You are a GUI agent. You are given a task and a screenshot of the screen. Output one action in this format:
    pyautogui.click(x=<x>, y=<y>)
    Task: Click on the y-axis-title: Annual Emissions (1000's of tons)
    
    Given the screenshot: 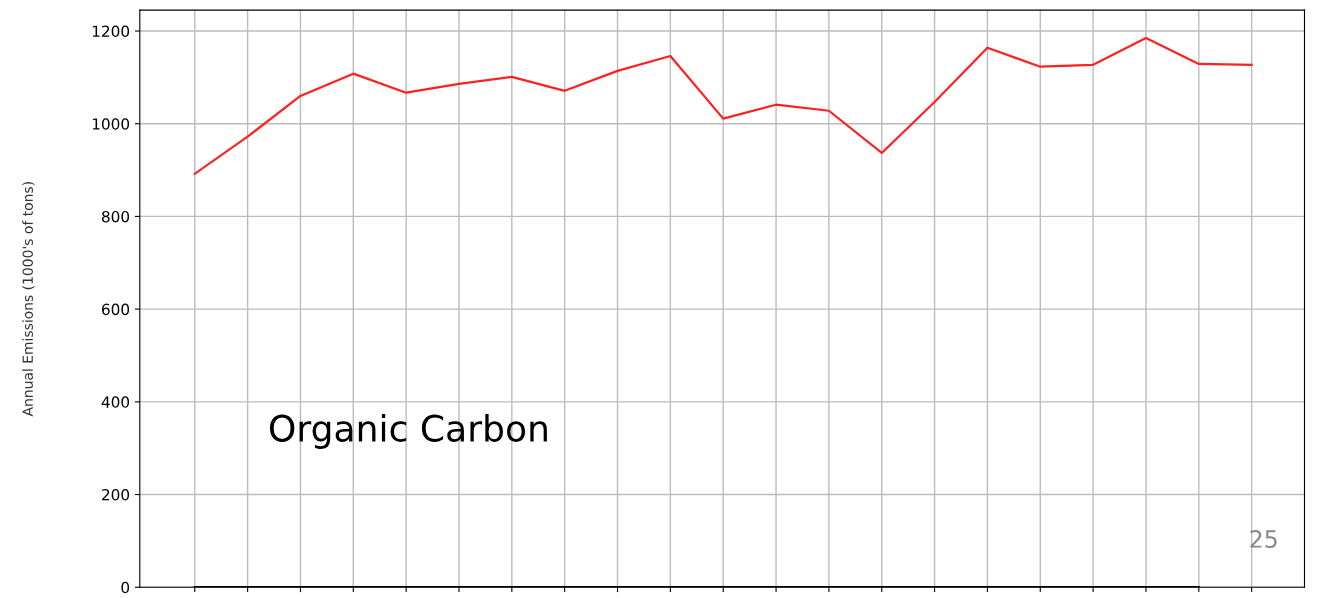 What is the action you would take?
    pyautogui.click(x=28, y=299)
    